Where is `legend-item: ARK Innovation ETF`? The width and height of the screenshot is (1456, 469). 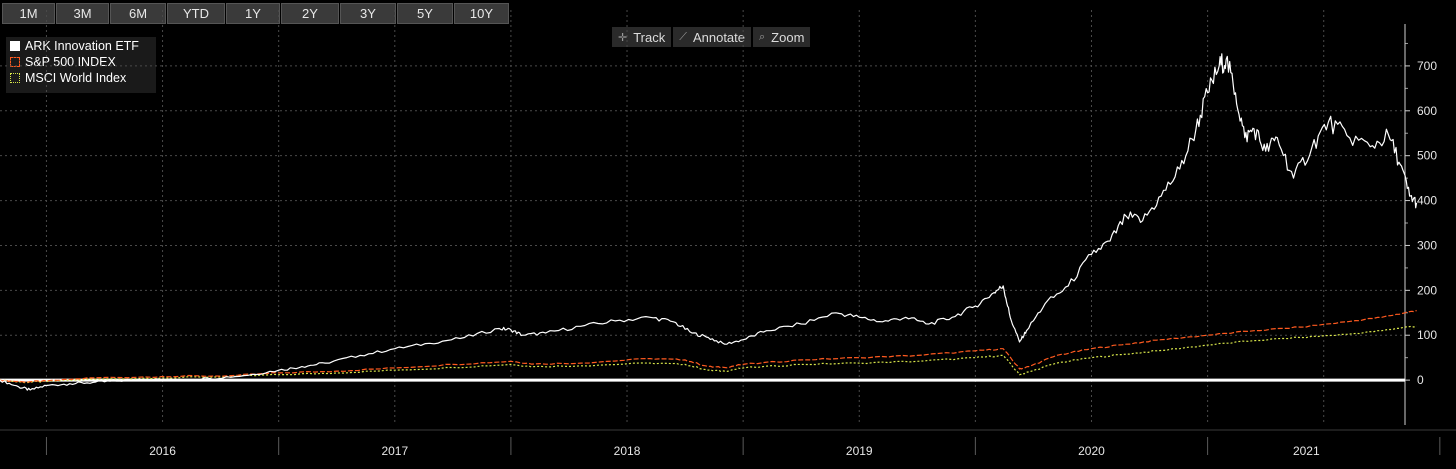
legend-item: ARK Innovation ETF is located at coordinates (81, 46).